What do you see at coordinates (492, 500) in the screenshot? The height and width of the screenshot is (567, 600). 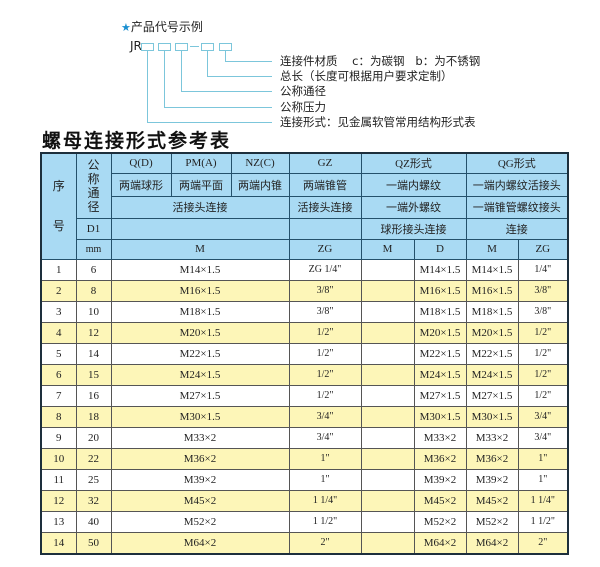 I see `cell-qg-m: M45×2` at bounding box center [492, 500].